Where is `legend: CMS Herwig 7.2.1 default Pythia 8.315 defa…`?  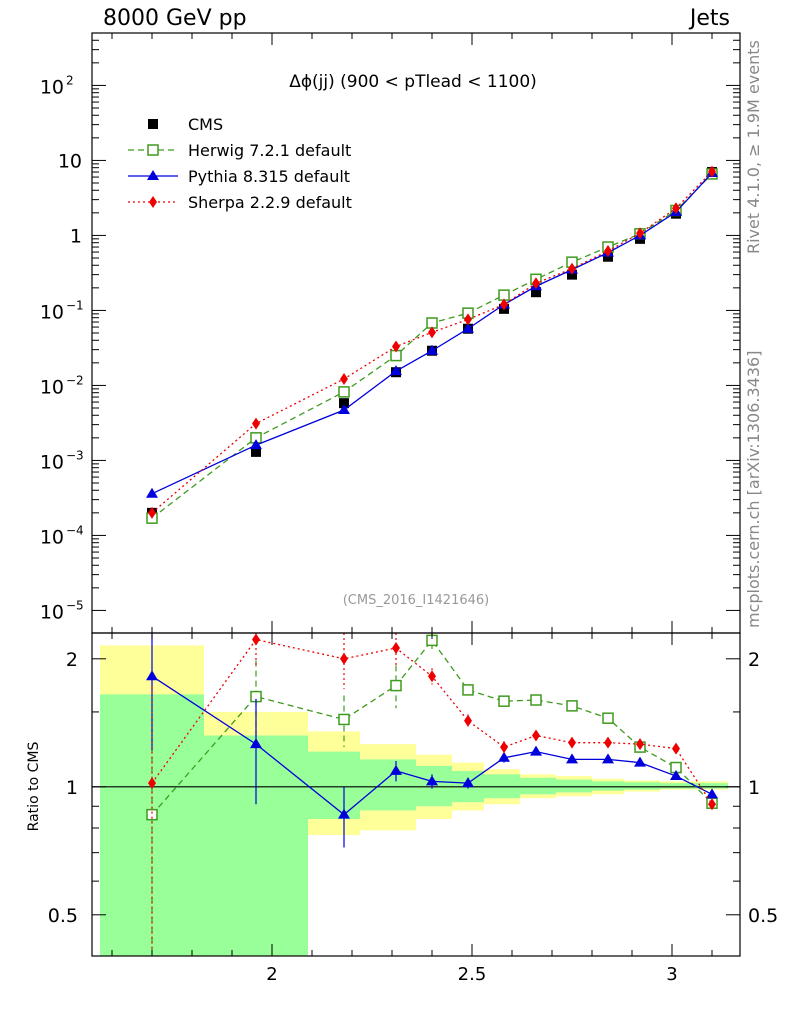
legend: CMS Herwig 7.2.1 default Pythia 8.315 defa… is located at coordinates (240, 163).